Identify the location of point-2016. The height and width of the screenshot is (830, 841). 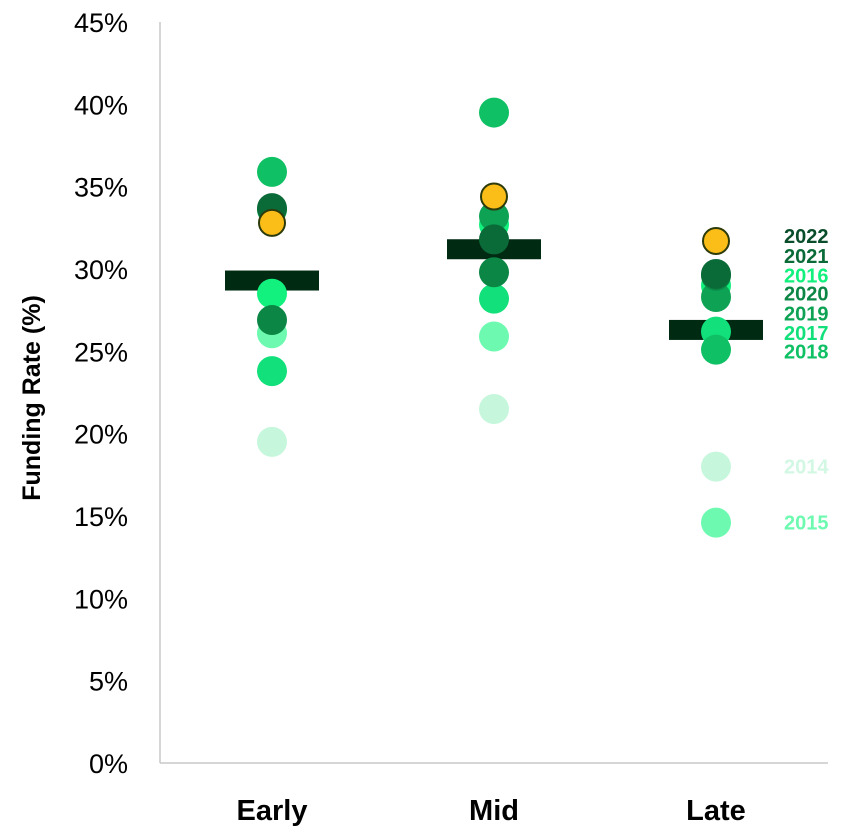
(272, 293).